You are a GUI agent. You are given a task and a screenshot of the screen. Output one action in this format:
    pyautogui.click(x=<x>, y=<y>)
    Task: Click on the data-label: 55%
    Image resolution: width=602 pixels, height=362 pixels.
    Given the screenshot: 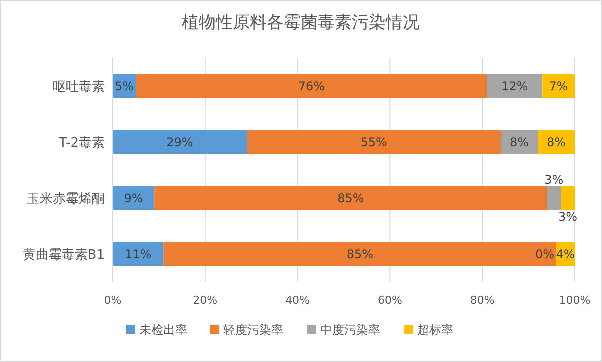 What is the action you would take?
    pyautogui.click(x=374, y=143)
    